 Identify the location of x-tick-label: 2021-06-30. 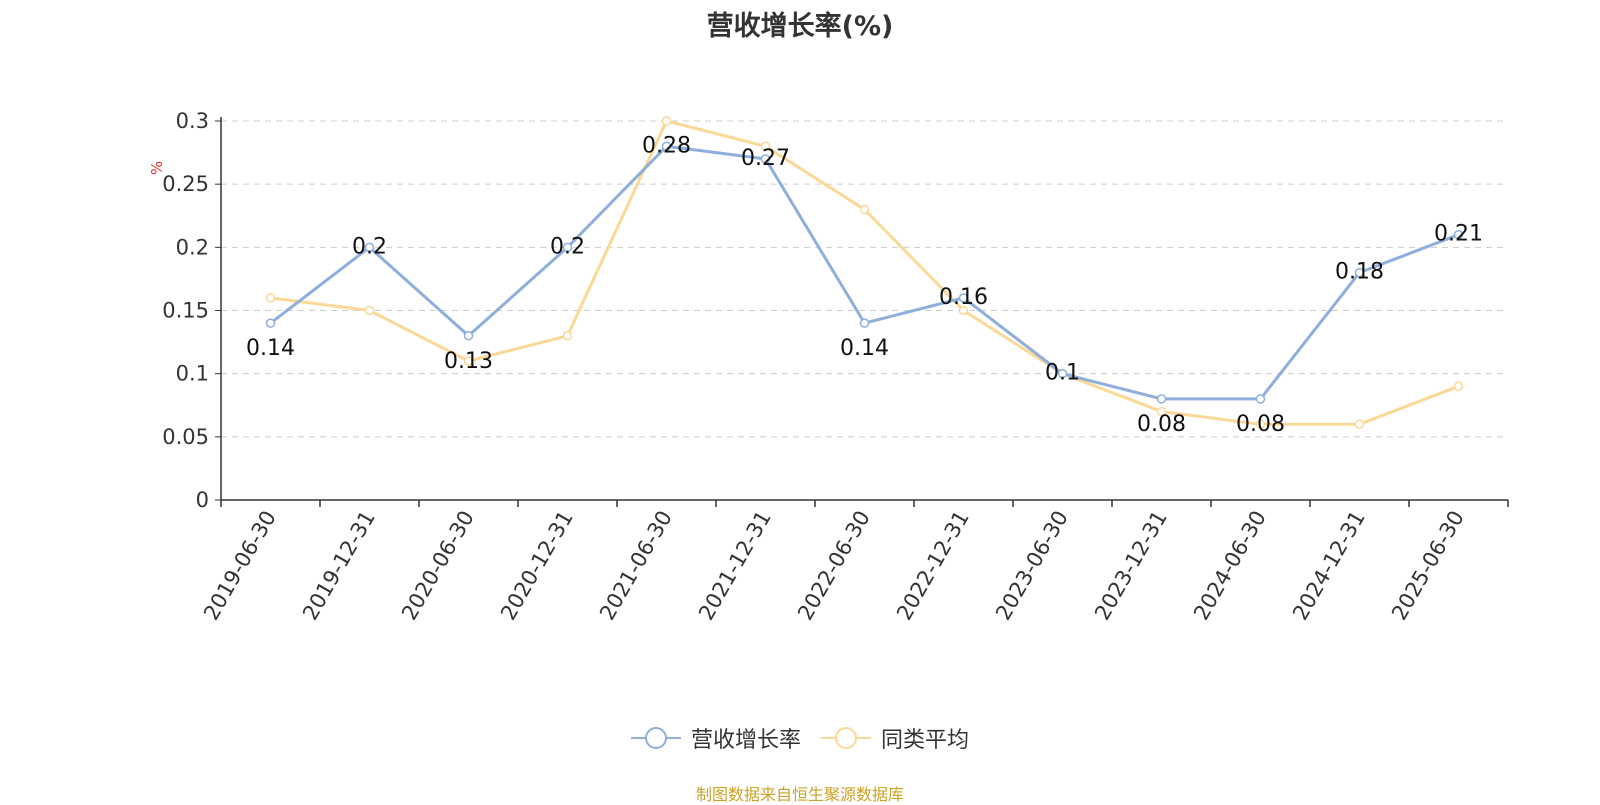
(636, 566).